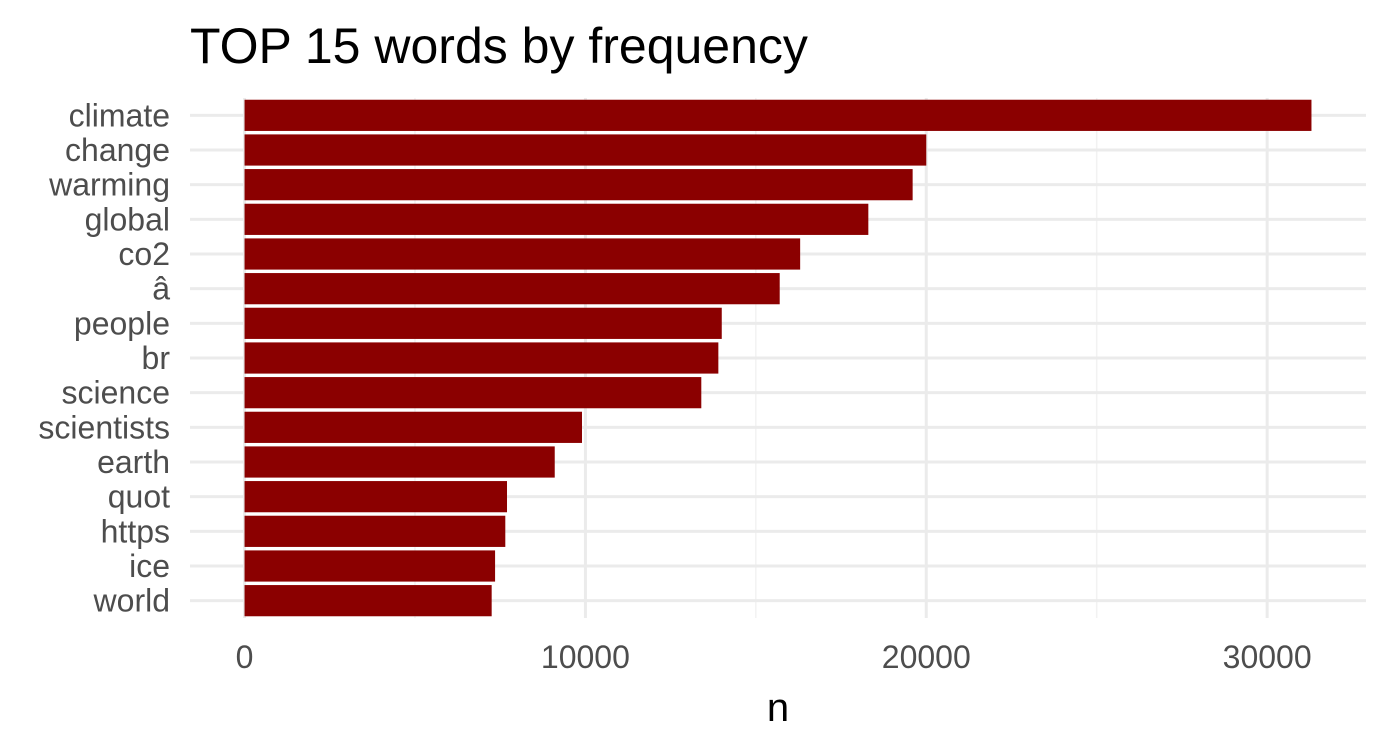  Describe the element at coordinates (104, 427) in the screenshot. I see `category-label: scientists` at that location.